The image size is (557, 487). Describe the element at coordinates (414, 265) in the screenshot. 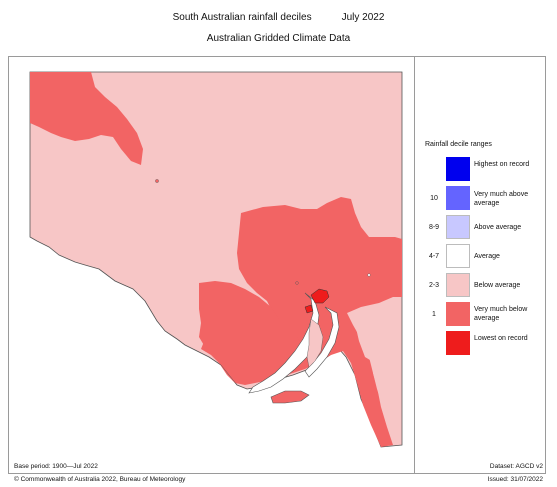

I see `legend-divider` at that location.